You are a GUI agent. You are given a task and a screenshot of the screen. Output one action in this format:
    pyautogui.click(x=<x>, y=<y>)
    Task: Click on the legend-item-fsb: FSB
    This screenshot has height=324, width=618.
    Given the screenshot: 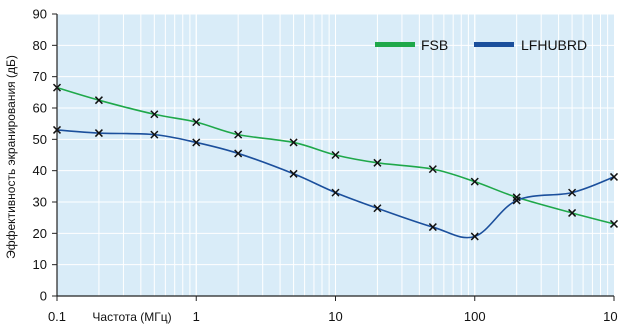 What is the action you would take?
    pyautogui.click(x=411, y=45)
    